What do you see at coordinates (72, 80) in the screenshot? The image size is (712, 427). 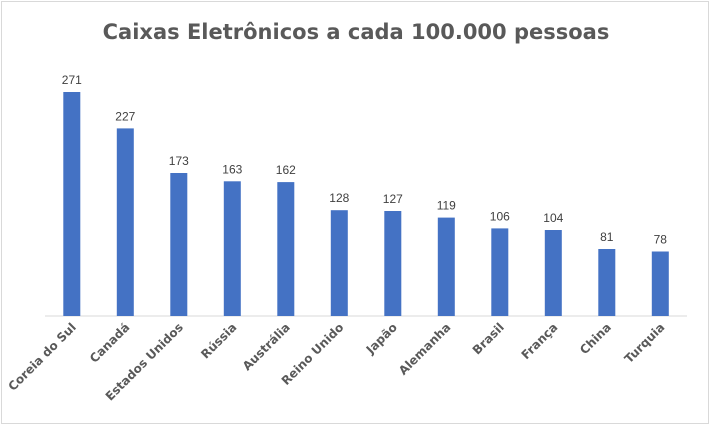 I see `data-label: 271` at bounding box center [72, 80].